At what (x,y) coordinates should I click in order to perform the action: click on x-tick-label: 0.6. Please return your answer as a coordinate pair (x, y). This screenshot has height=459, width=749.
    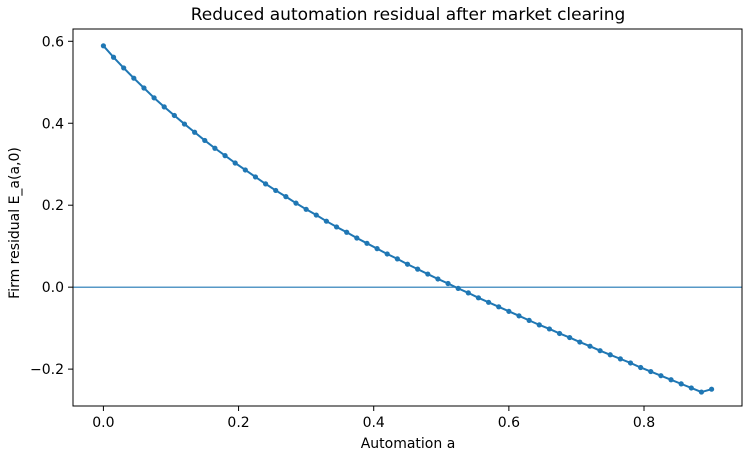
    Looking at the image, I should click on (509, 423).